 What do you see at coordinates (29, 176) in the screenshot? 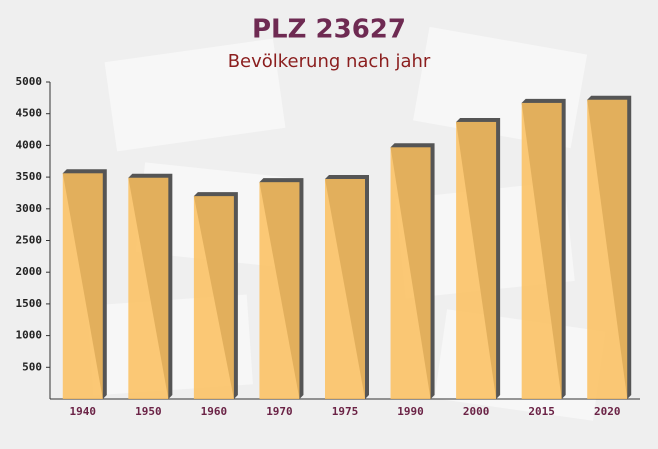
I see `y-tick-label: 3500` at bounding box center [29, 176].